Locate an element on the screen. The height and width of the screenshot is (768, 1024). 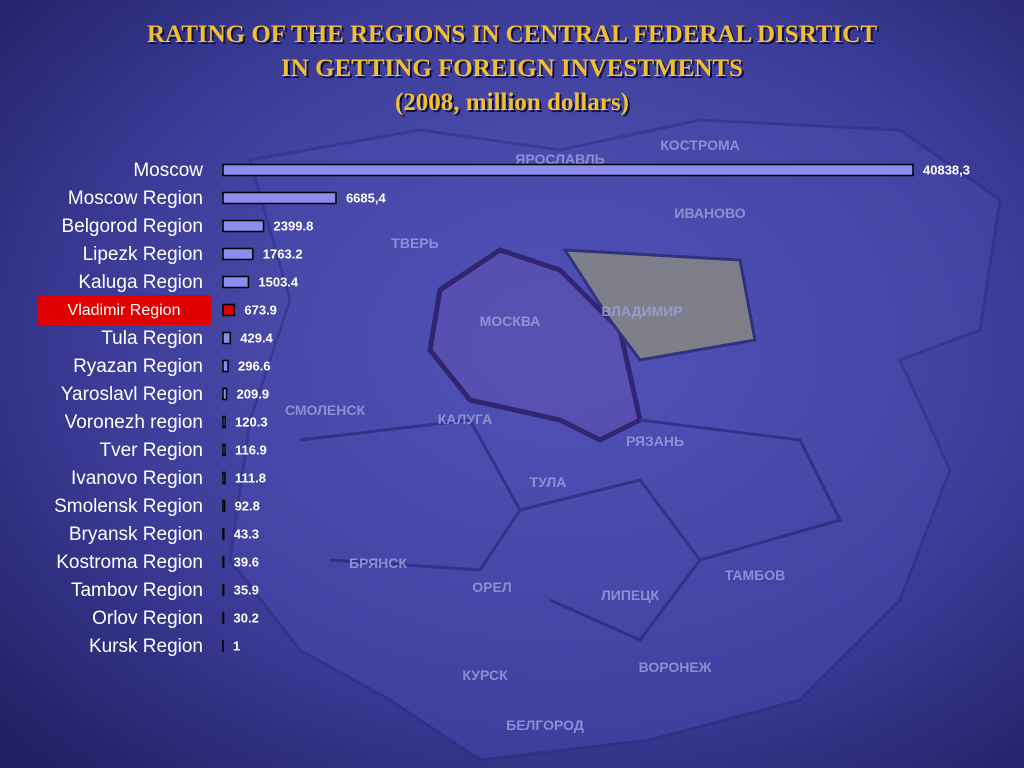
data-label: 1 is located at coordinates (236, 645).